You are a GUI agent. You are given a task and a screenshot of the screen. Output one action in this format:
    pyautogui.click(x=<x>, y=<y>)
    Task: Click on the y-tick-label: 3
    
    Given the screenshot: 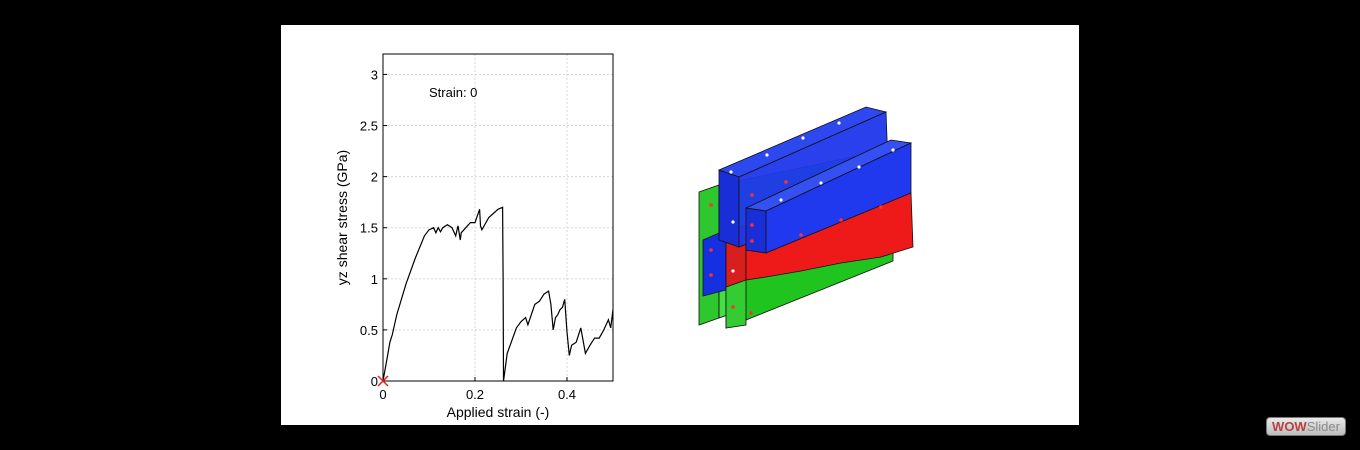 What is the action you would take?
    pyautogui.click(x=374, y=74)
    